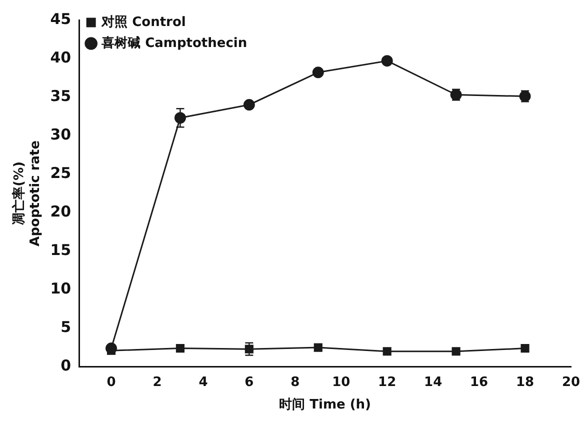  What do you see at coordinates (61, 134) in the screenshot?
I see `y-tick-label: 30` at bounding box center [61, 134].